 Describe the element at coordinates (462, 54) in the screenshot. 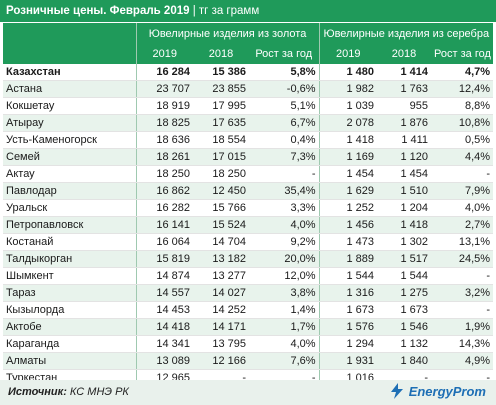

I see `silver-growth-header: Рост за год` at that location.